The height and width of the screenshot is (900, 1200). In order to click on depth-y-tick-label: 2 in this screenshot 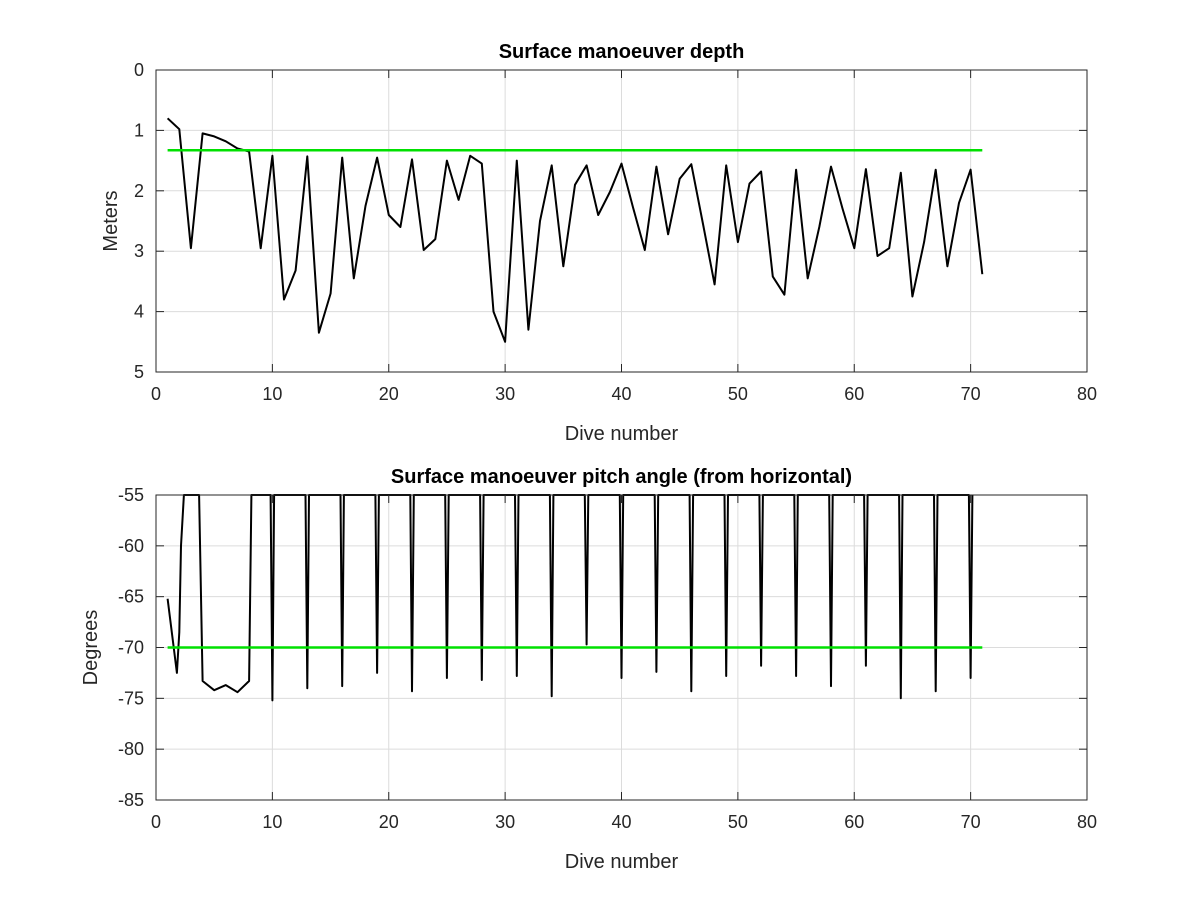, I will do `click(139, 191)`.